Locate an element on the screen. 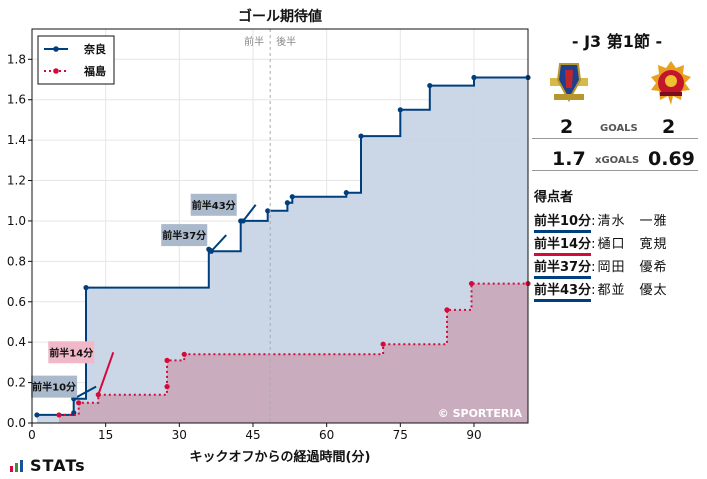  x-tick-label: 75 is located at coordinates (400, 435).